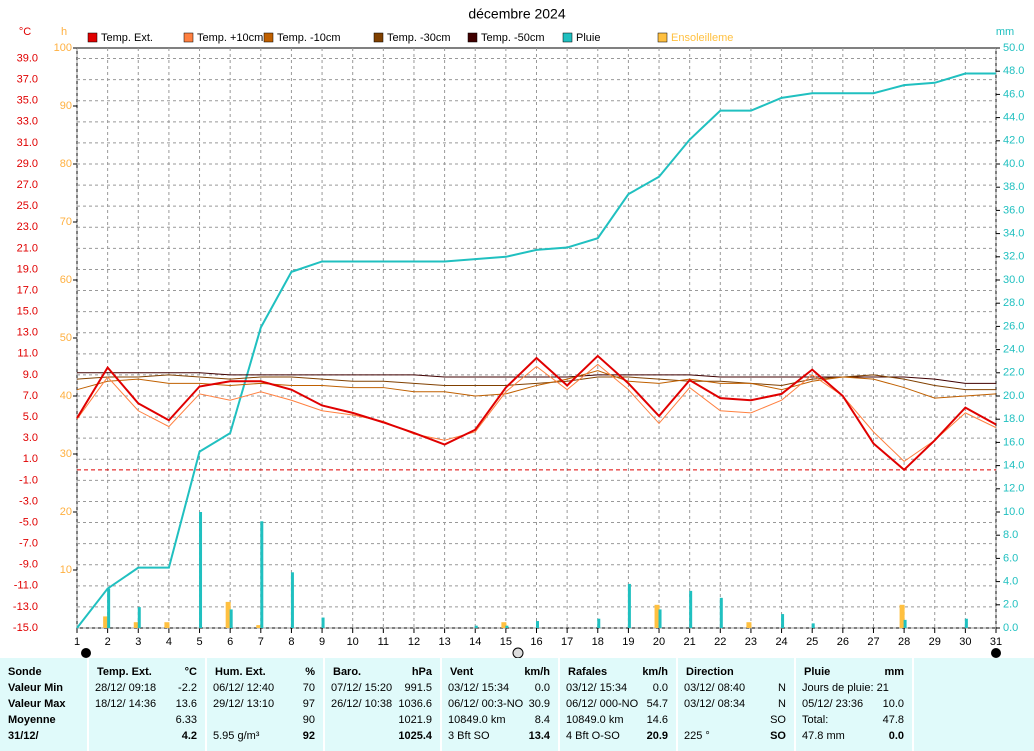 Image resolution: width=1034 pixels, height=751 pixels. What do you see at coordinates (30, 396) in the screenshot?
I see `y-tick-label: 7.0` at bounding box center [30, 396].